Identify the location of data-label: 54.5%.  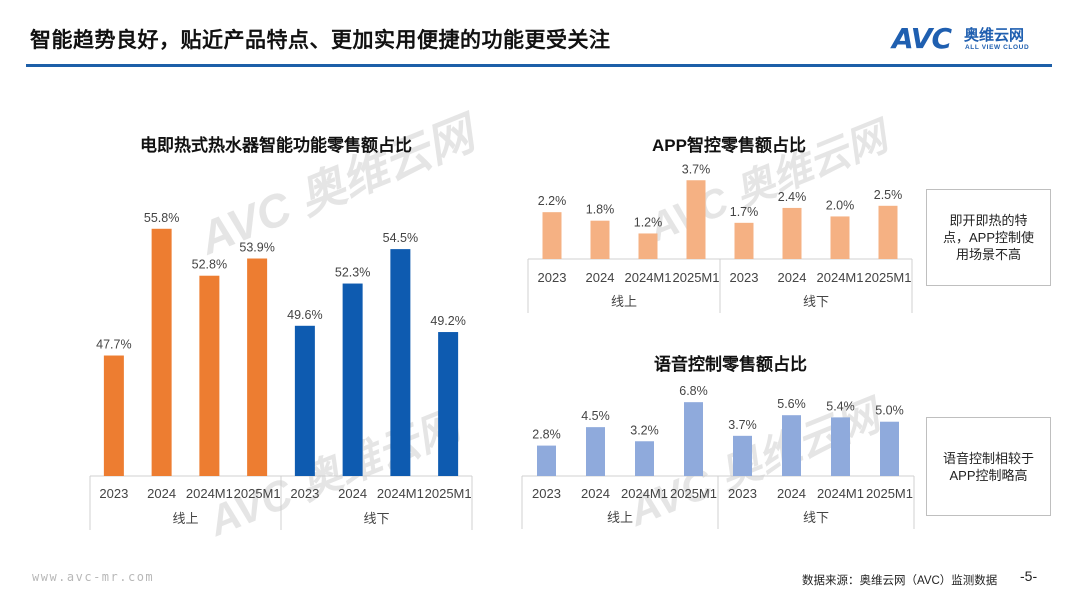
(400, 238).